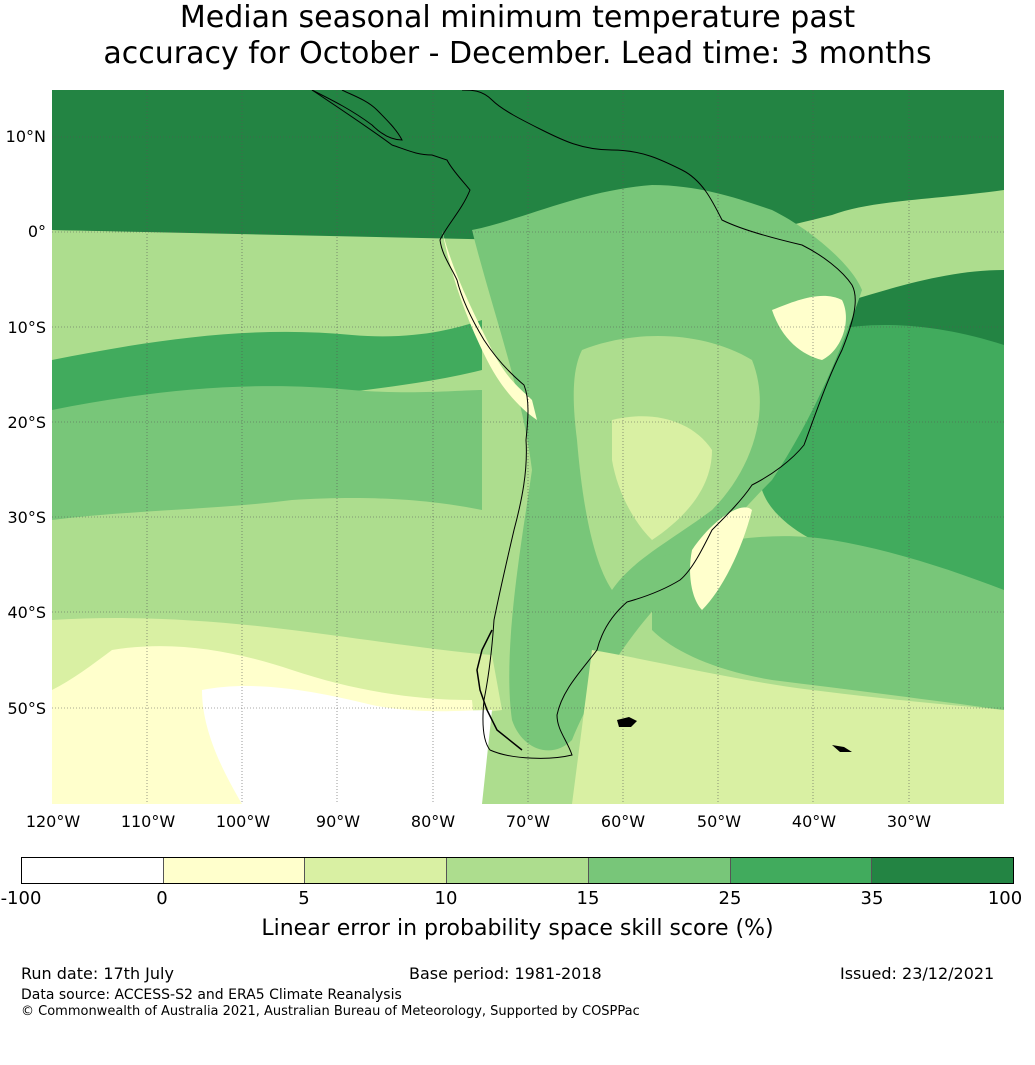  I want to click on colorbar-tick: -100, so click(21, 898).